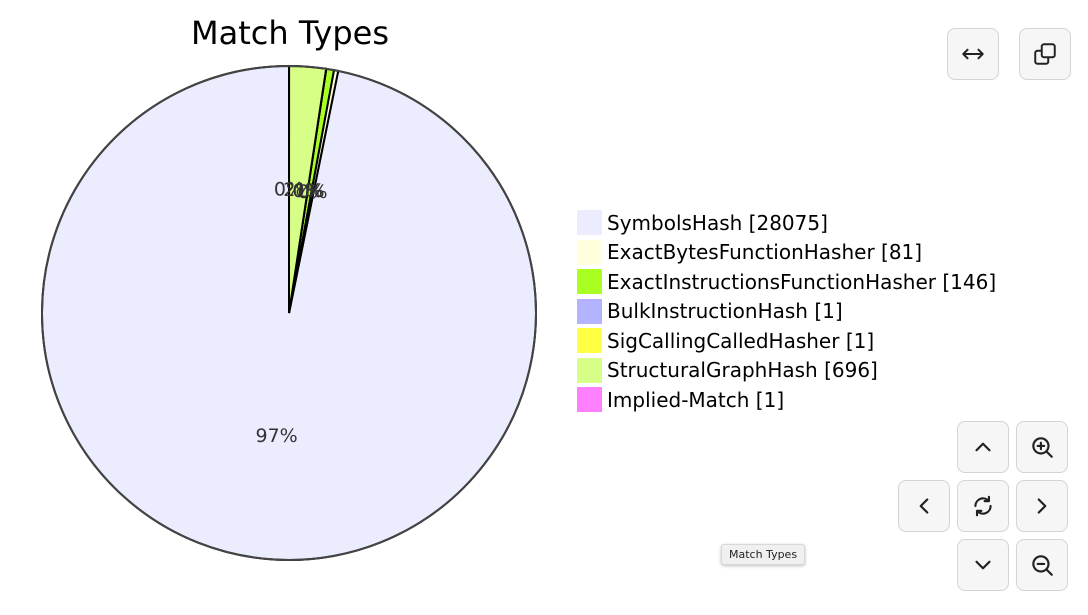  I want to click on legend-item: SigCallingCalledHasher [1], so click(786, 341).